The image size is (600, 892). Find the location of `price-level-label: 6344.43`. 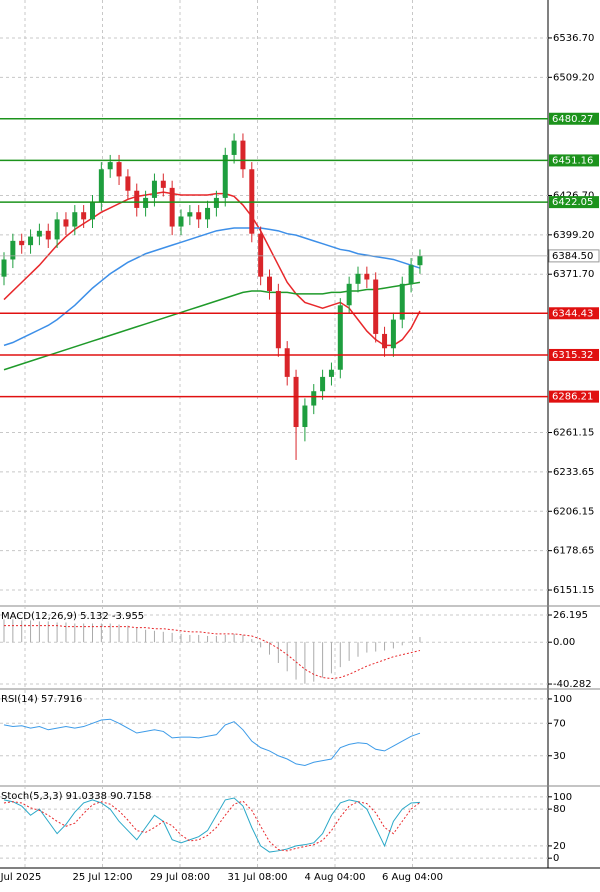

price-level-label: 6344.43 is located at coordinates (572, 313).